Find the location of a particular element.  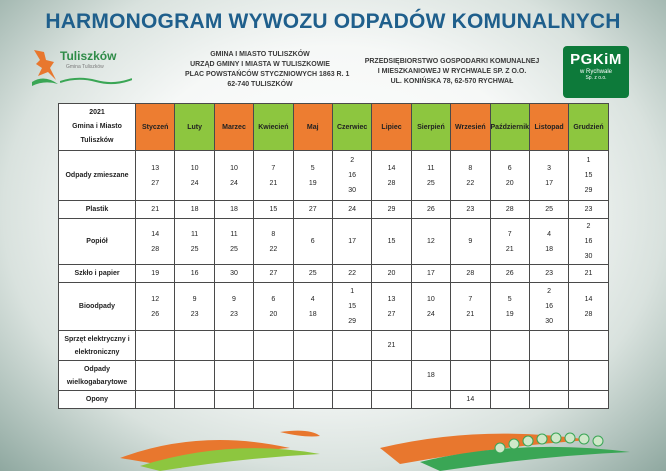

month-header: Luty is located at coordinates (194, 127).